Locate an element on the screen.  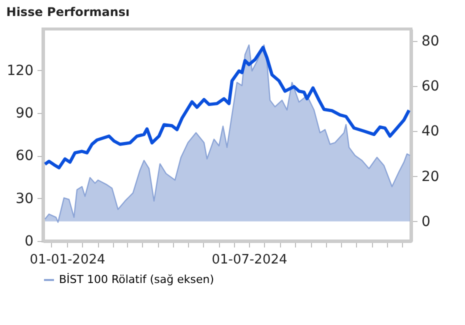
y-tick-label: 120 is located at coordinates (20, 70).